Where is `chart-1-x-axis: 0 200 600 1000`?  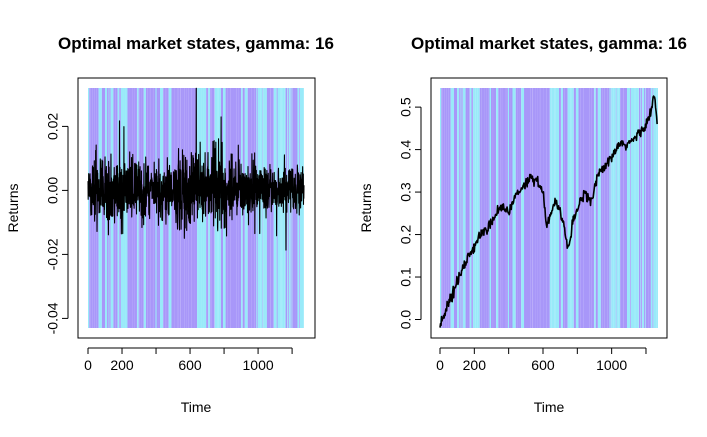
chart-1-x-axis: 0 200 600 1000 is located at coordinates (188, 360).